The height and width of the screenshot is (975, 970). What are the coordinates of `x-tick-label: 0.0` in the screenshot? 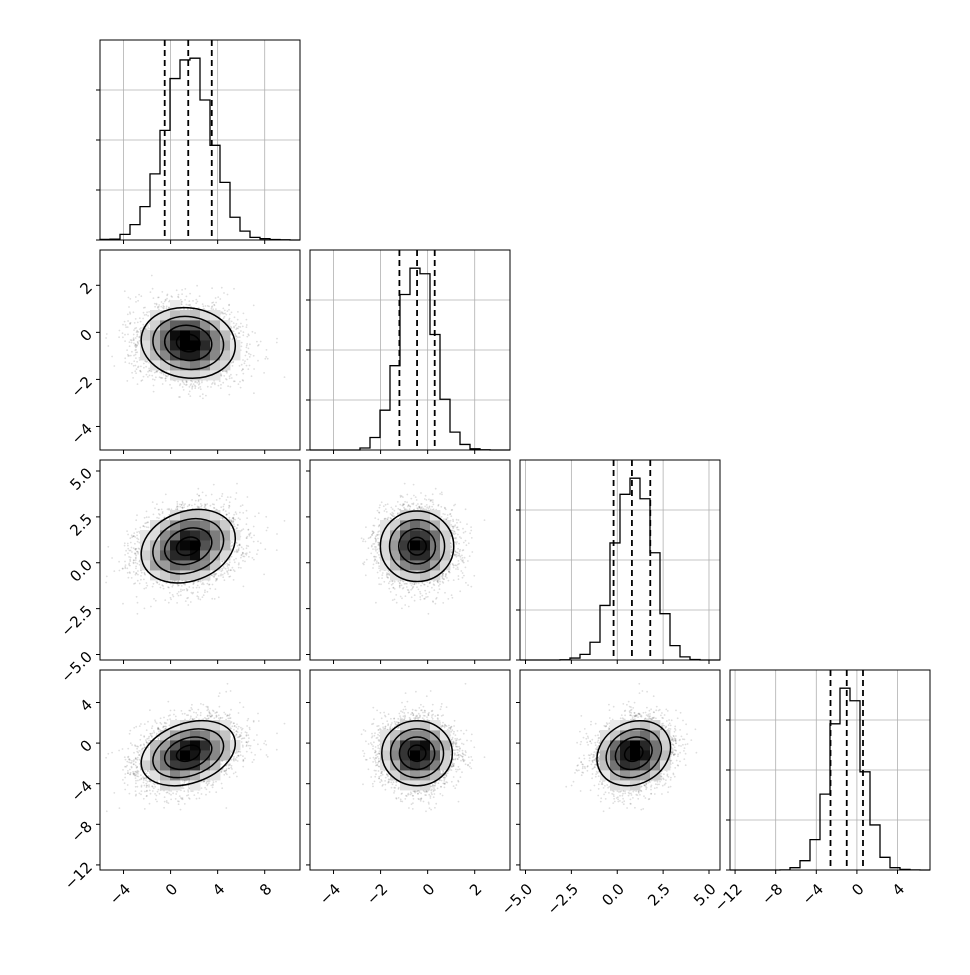 It's located at (613, 895).